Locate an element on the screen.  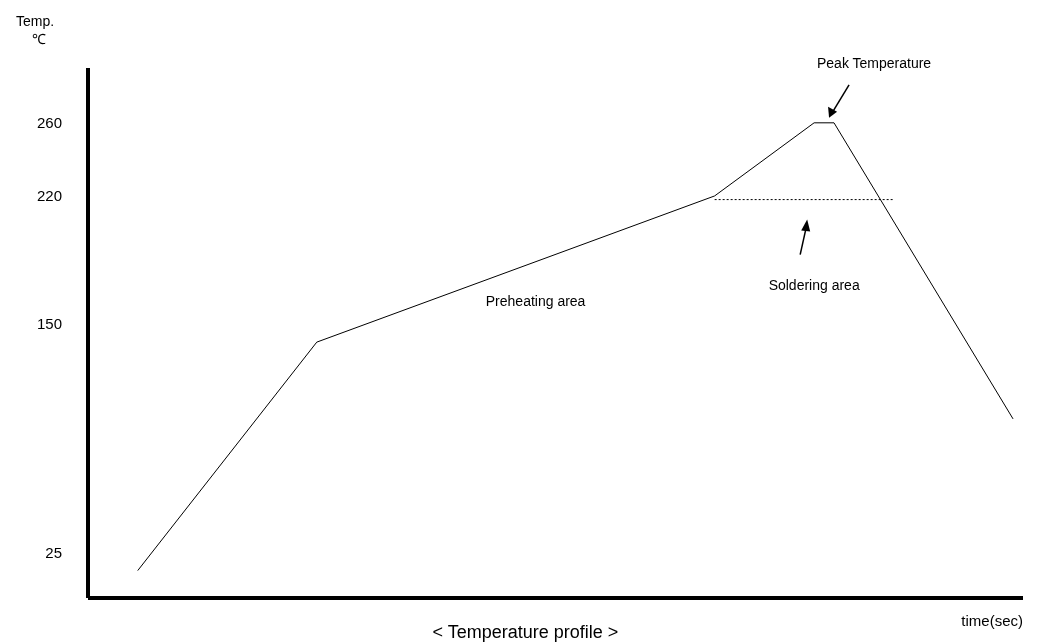
text: < Temperature profile > is located at coordinates (525, 632).